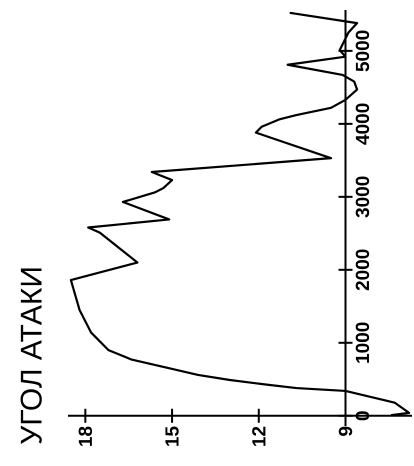  What do you see at coordinates (363, 269) in the screenshot?
I see `y-tick-label: 2000` at bounding box center [363, 269].